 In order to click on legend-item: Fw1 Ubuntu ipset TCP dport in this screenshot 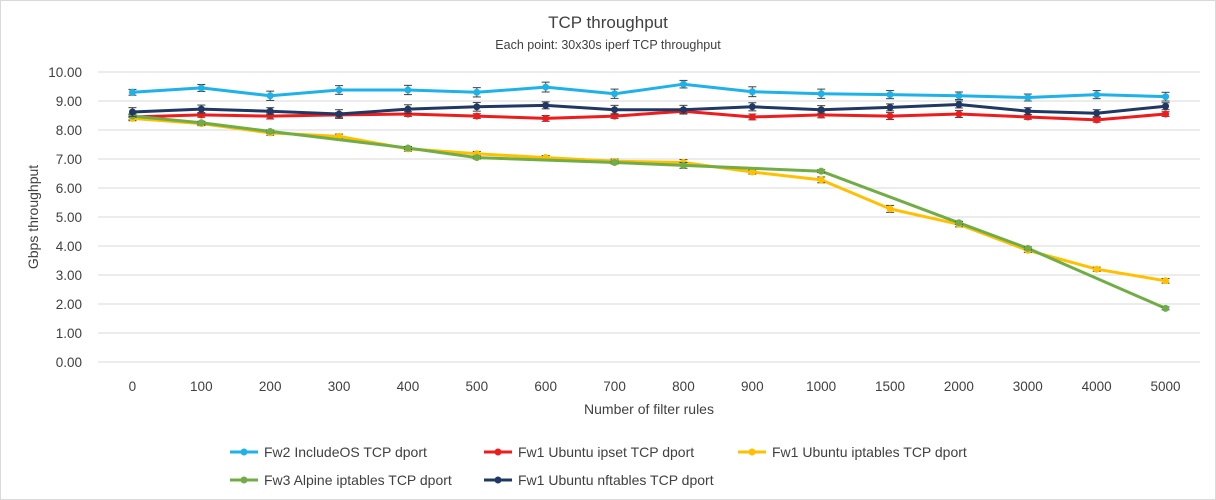, I will do `click(589, 452)`.